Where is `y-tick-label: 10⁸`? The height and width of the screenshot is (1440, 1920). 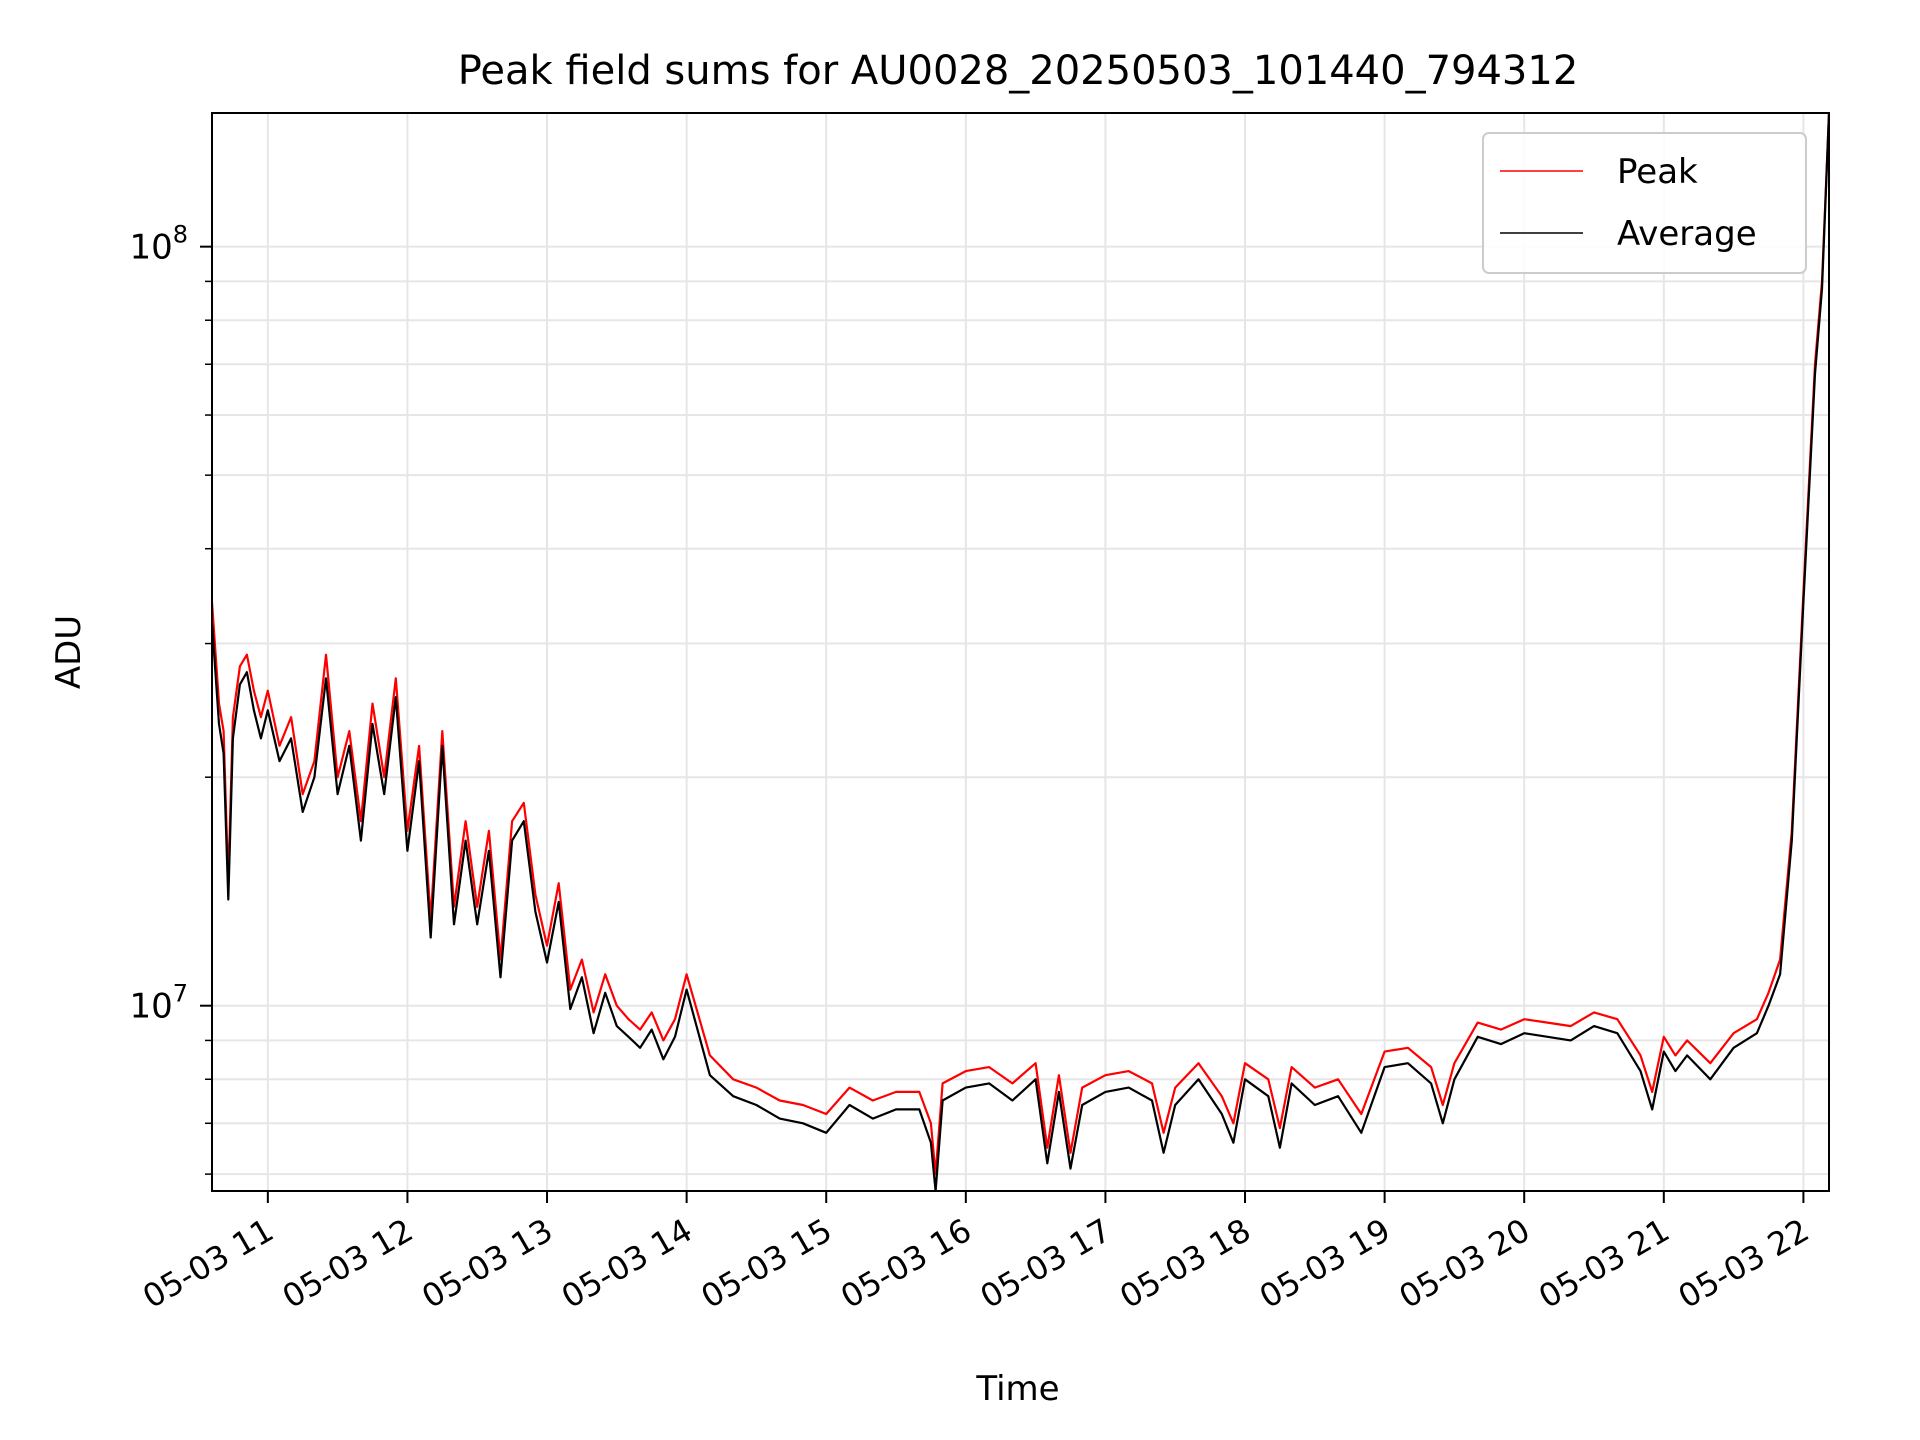 y-tick-label: 10⁸ is located at coordinates (158, 244).